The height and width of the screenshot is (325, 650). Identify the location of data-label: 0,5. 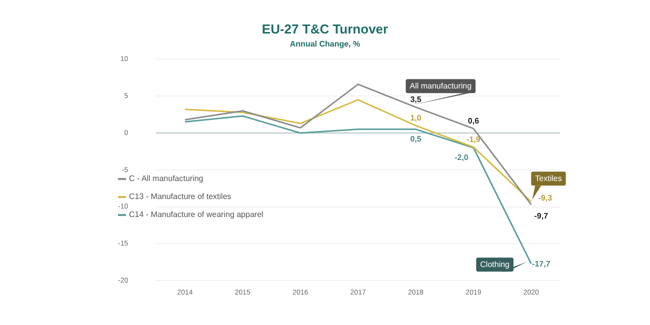
(416, 139).